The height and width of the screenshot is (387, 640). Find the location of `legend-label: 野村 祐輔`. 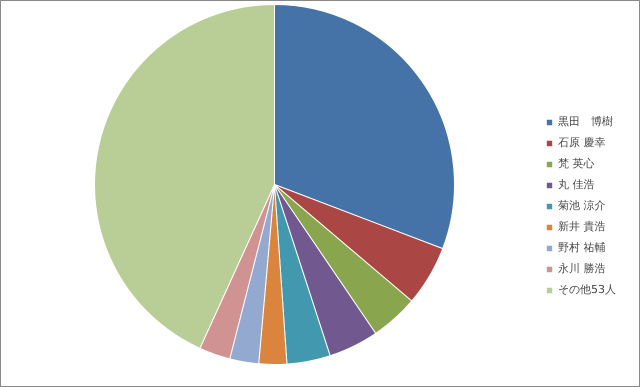

legend-label: 野村 祐輔 is located at coordinates (582, 247).